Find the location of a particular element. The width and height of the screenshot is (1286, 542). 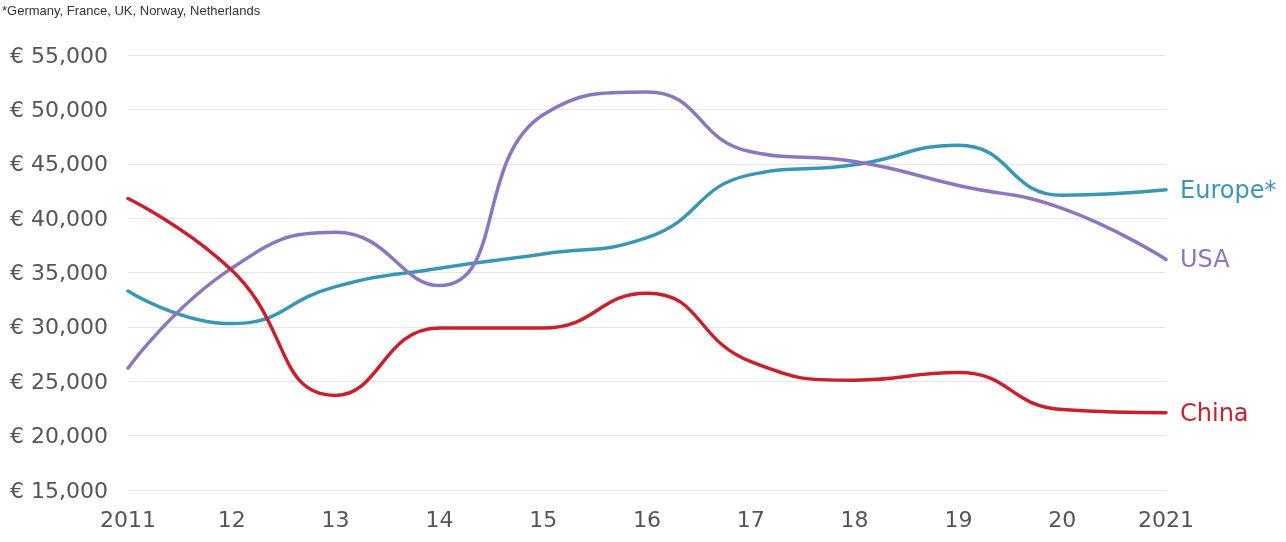

x-tick-label: 18 is located at coordinates (854, 519).